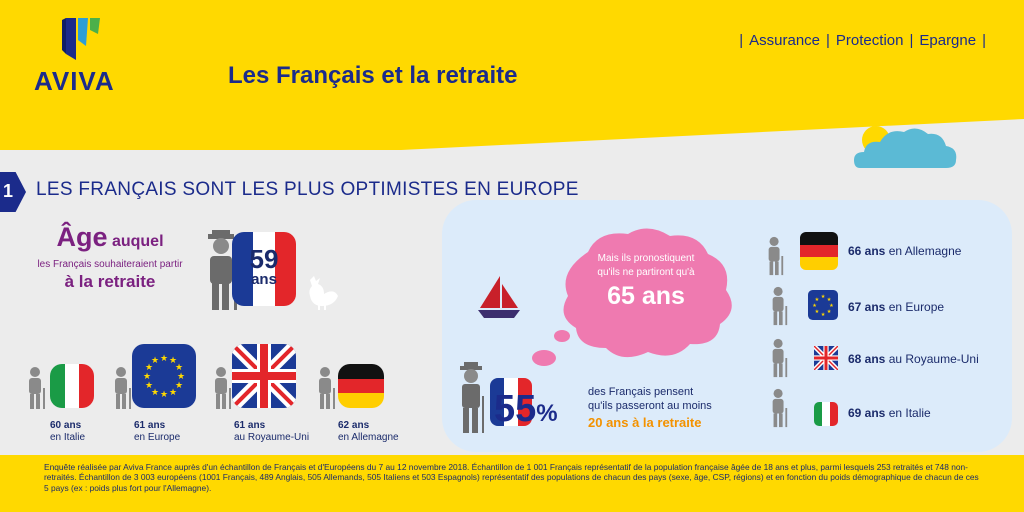 The image size is (1024, 512). I want to click on age-word: Âge, so click(82, 237).